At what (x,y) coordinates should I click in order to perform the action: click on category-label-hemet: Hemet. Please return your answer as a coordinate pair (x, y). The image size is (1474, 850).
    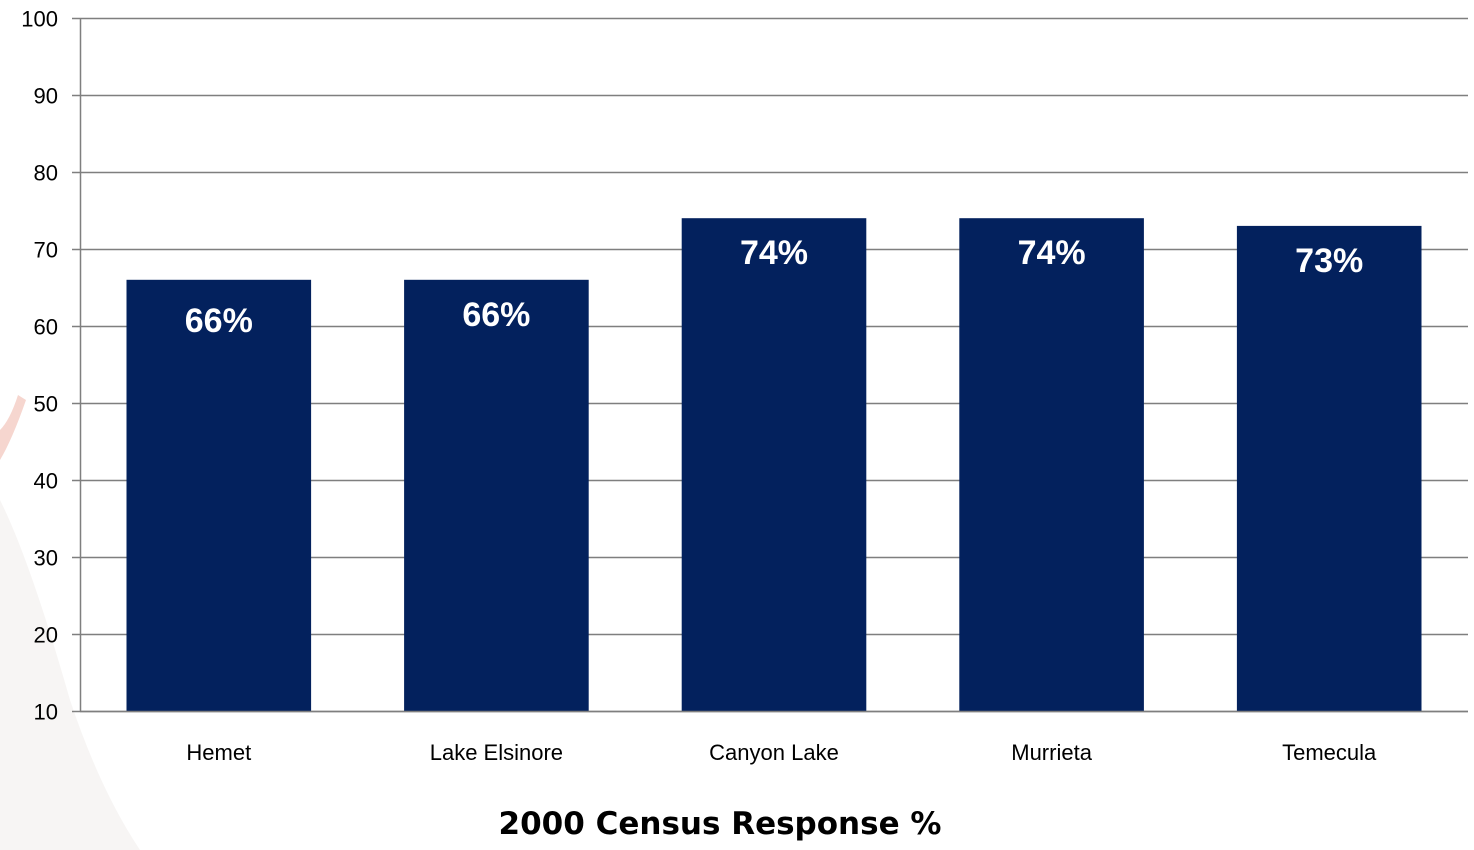
    Looking at the image, I should click on (218, 752).